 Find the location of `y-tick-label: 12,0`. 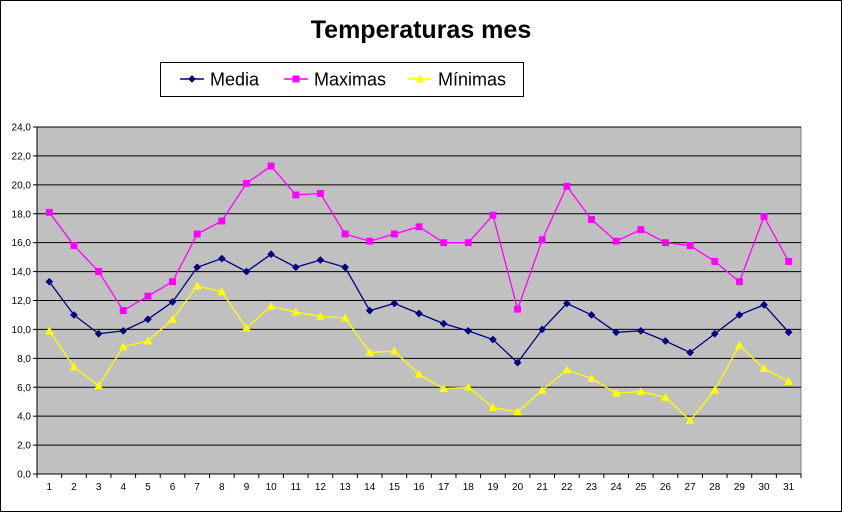

y-tick-label: 12,0 is located at coordinates (22, 301).